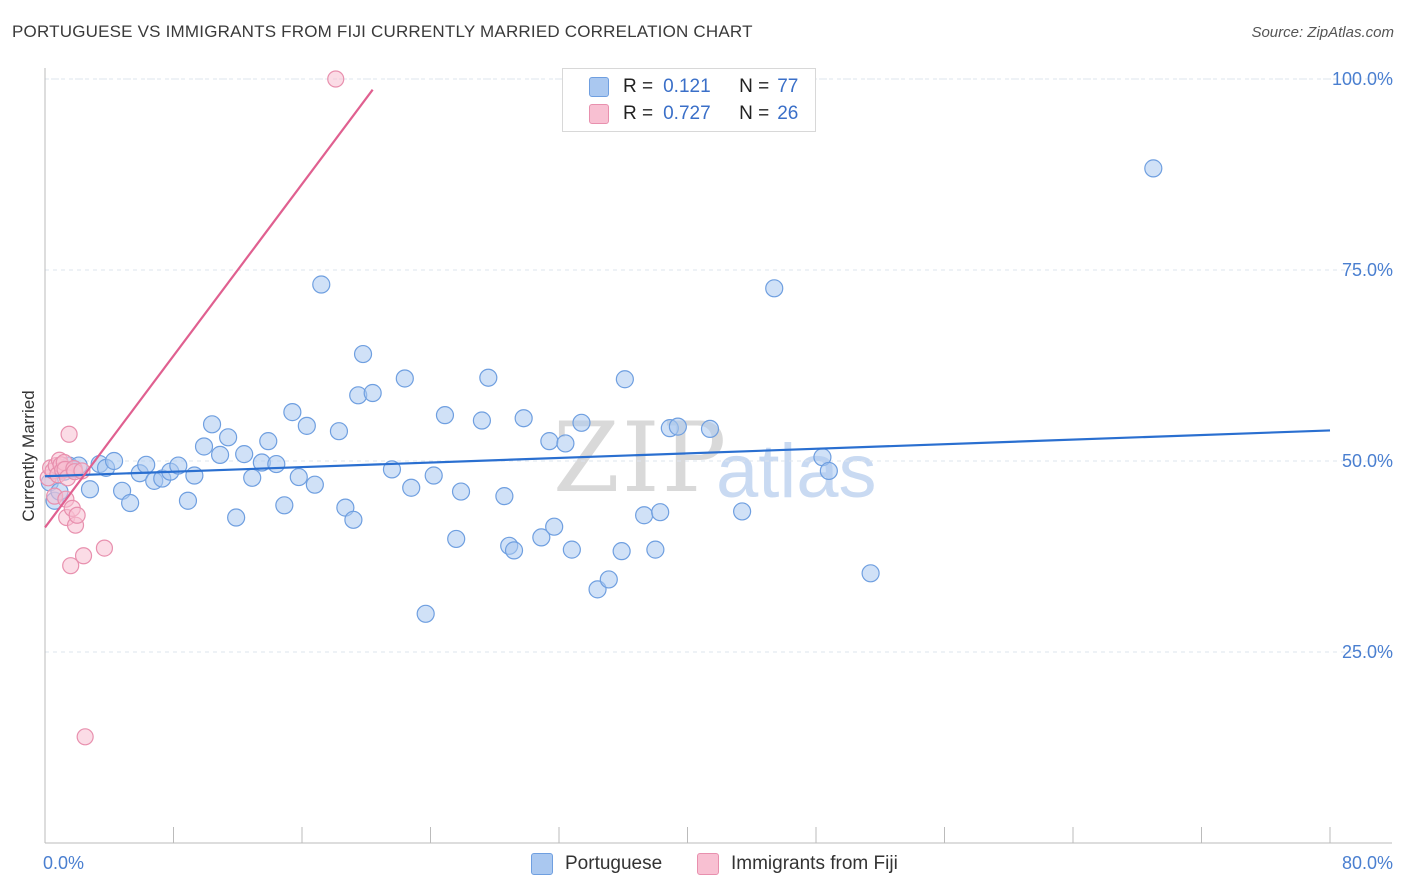  What do you see at coordinates (1367, 652) in the screenshot?
I see `y-tick-label: 25.0%` at bounding box center [1367, 652].